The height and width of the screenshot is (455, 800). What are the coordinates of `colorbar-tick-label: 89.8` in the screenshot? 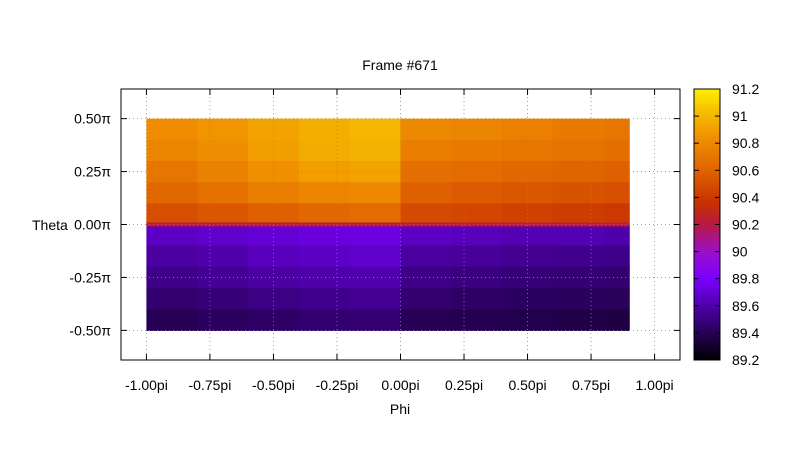 It's located at (745, 279).